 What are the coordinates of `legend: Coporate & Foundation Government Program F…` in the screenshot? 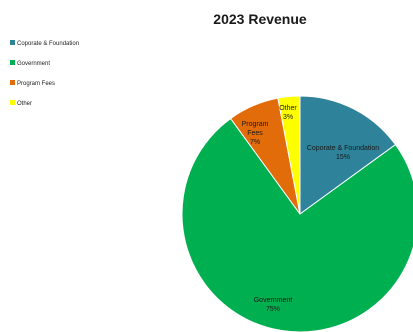 It's located at (44, 73).